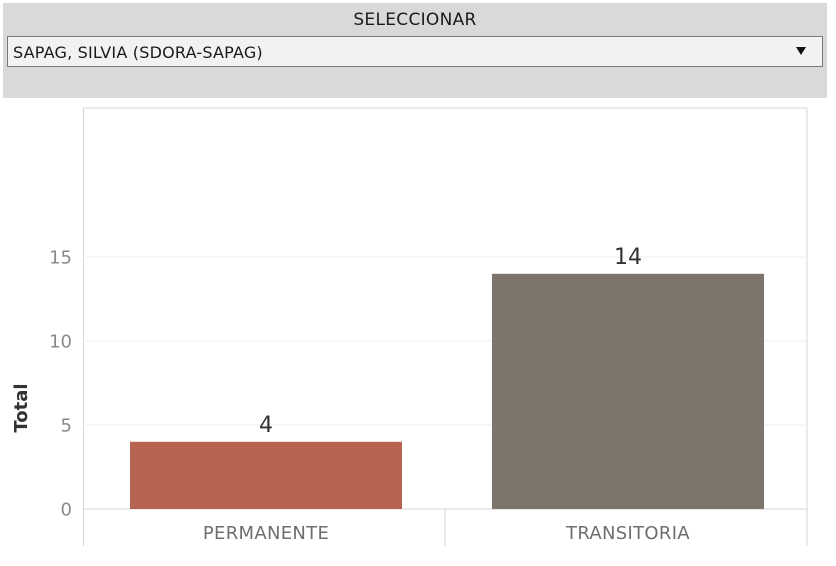 This screenshot has width=836, height=566. Describe the element at coordinates (66, 426) in the screenshot. I see `y-tick-label: 5` at that location.